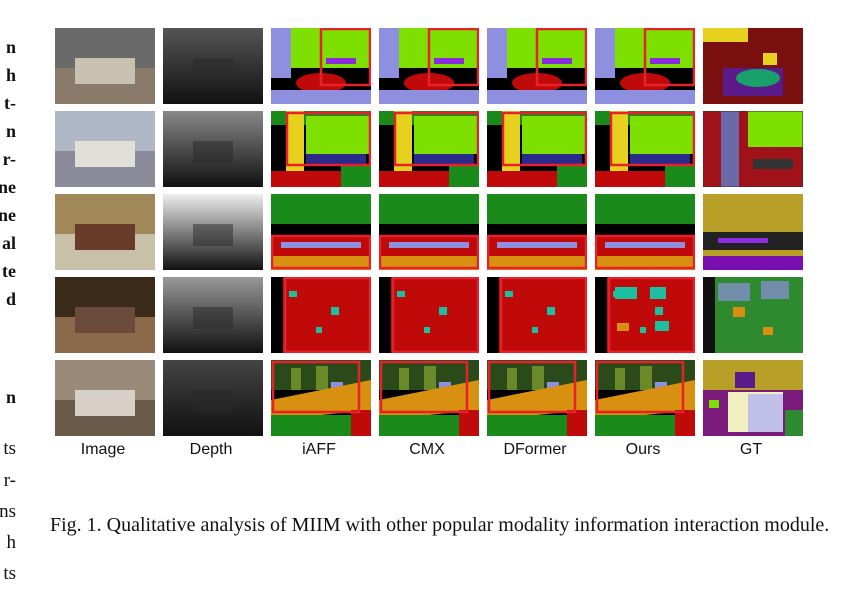 The width and height of the screenshot is (857, 597). What do you see at coordinates (8, 511) in the screenshot?
I see `text-fragment: ns` at bounding box center [8, 511].